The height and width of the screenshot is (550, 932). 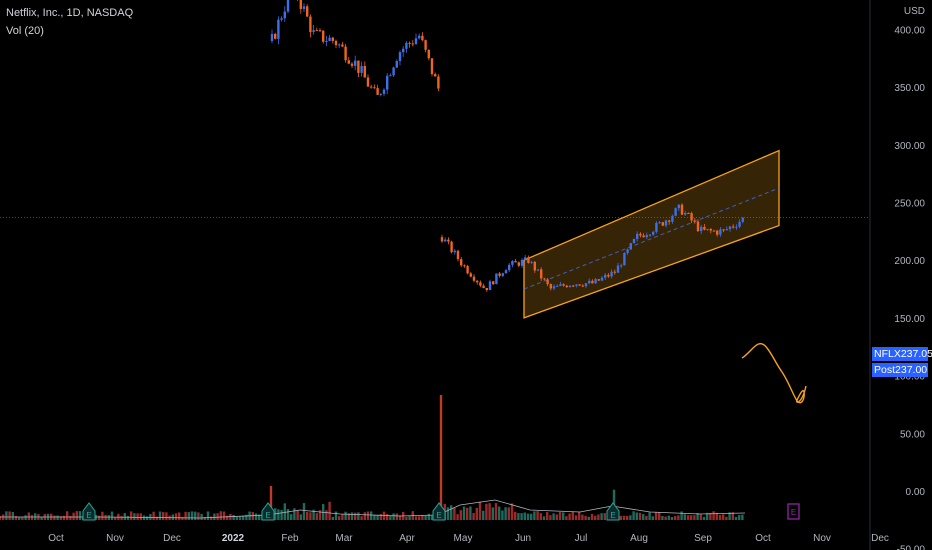 I want to click on x-tick-label: Aug, so click(x=639, y=538).